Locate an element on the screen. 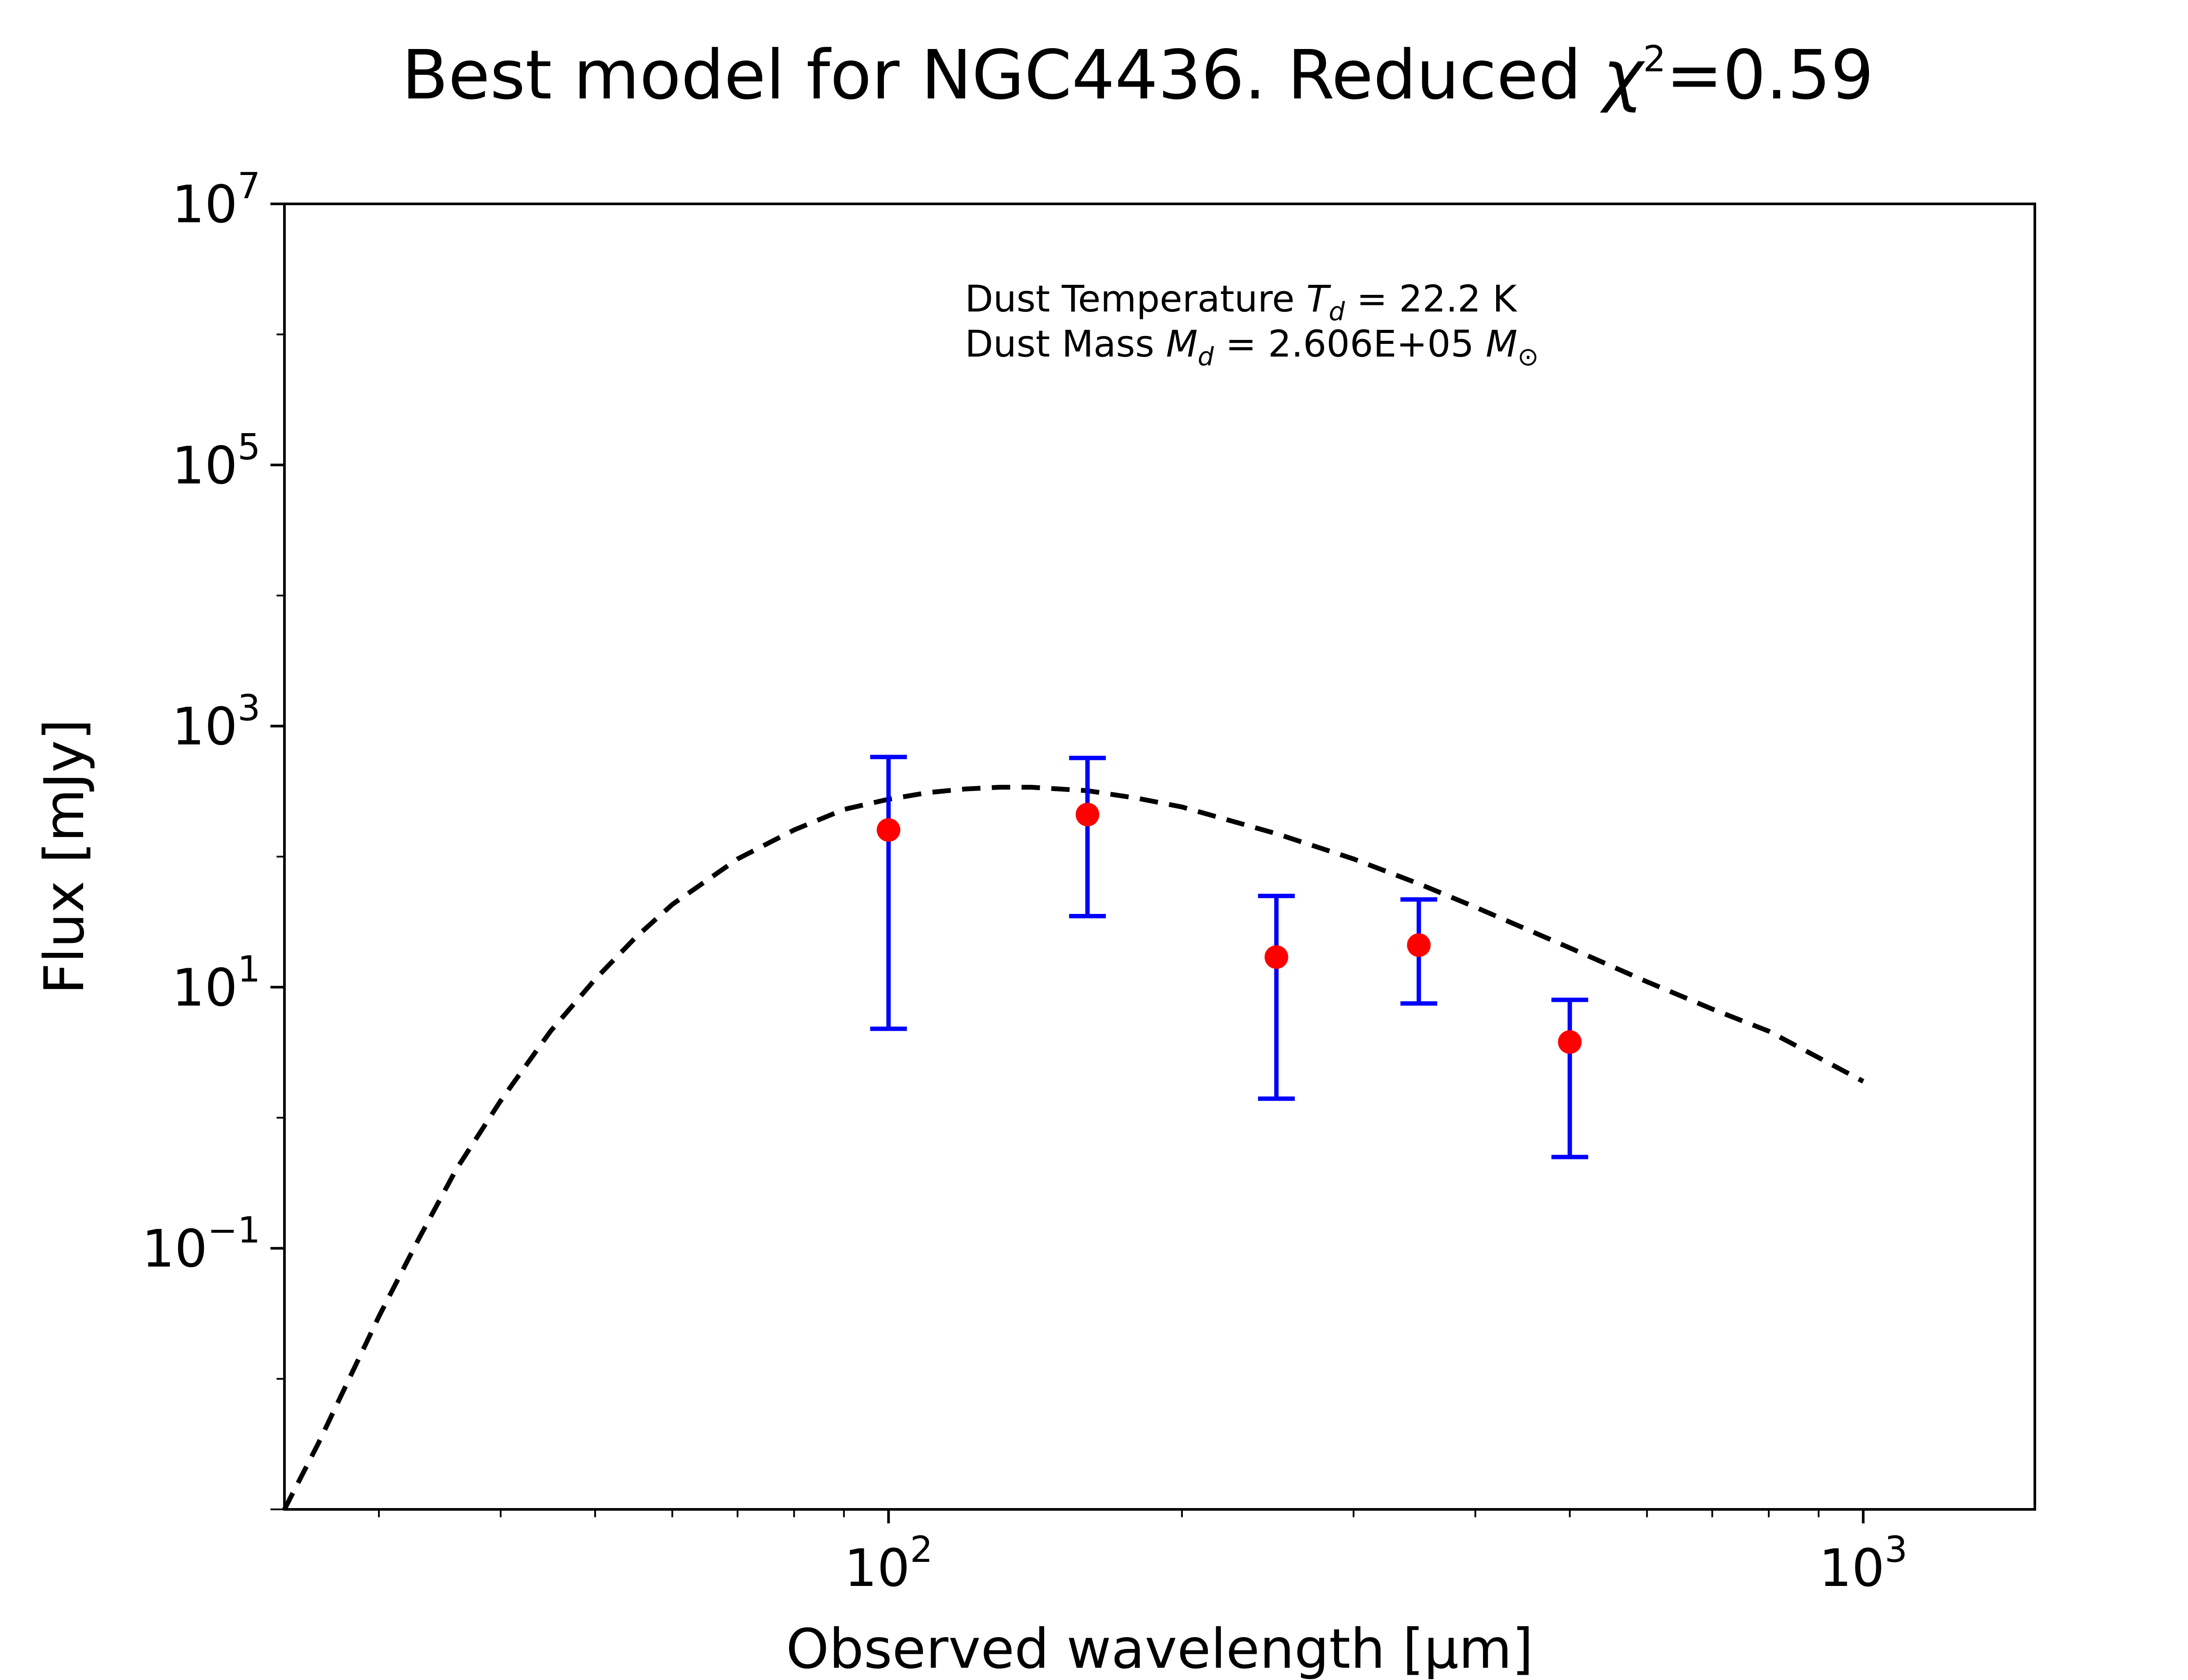 The image size is (2188, 1680). title-suffix: =0.59 is located at coordinates (1770, 75).